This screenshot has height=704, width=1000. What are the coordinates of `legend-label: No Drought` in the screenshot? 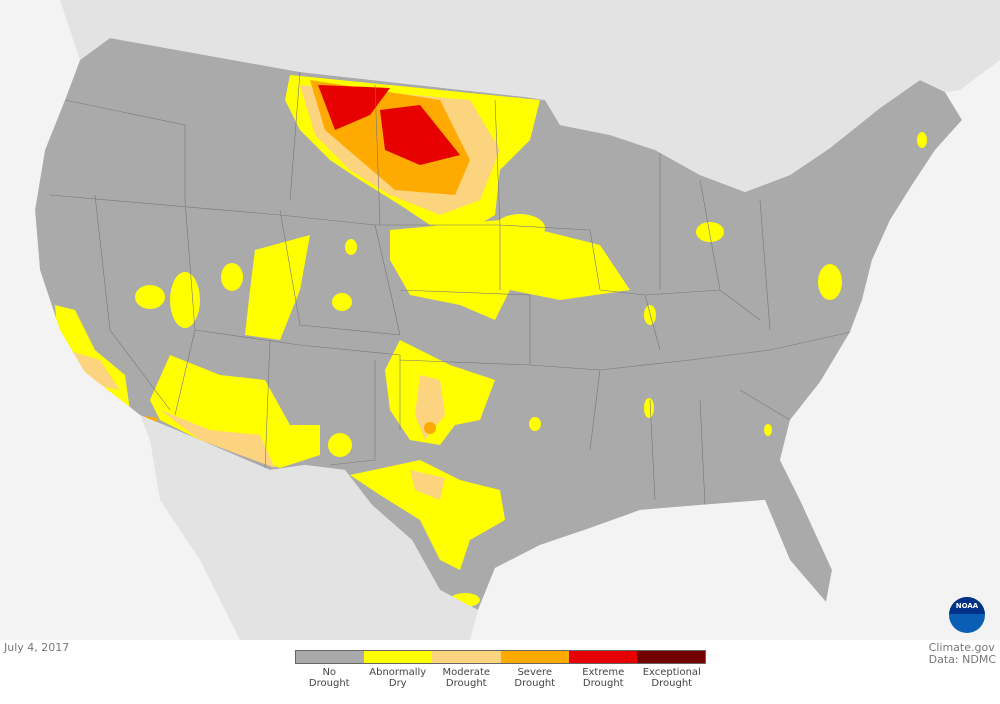 It's located at (329, 678).